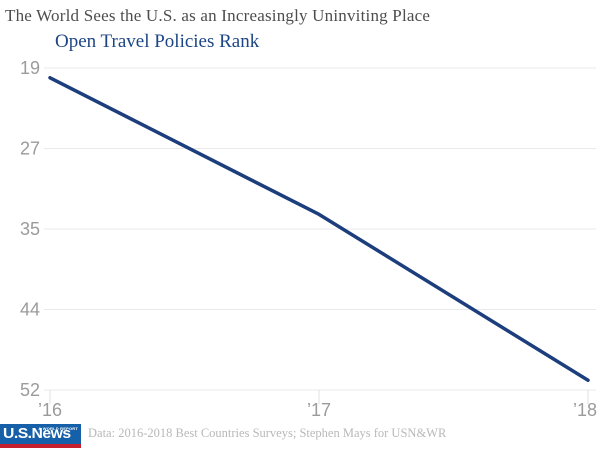 This screenshot has height=450, width=600. I want to click on y-tick-label: 35, so click(30, 229).